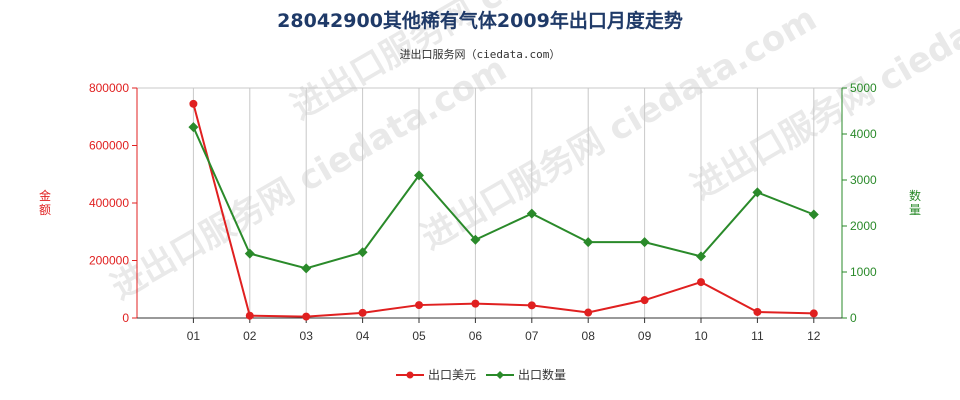 The image size is (960, 400). I want to click on watermark-text: 进出口服务网 ciedata.com, so click(822, 104).